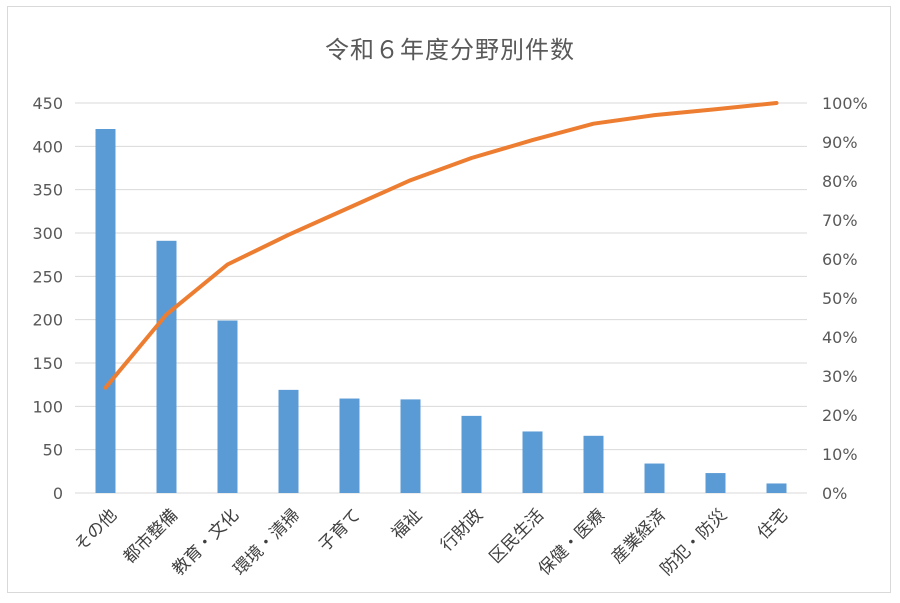  I want to click on x-tick-label: 環境・清掃, so click(267, 542).